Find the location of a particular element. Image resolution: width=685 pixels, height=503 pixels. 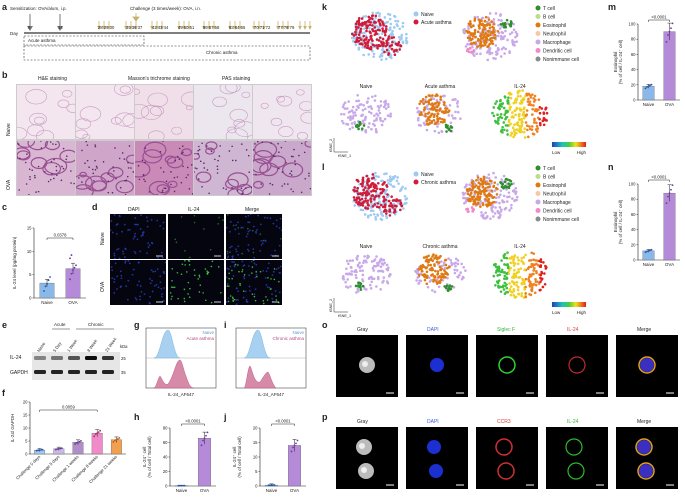

cell-image-header: Siglec F is located at coordinates (506, 330).